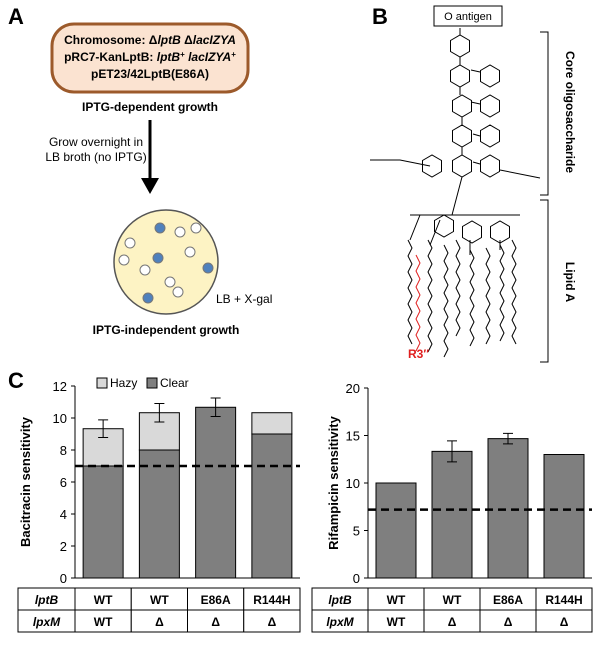 This screenshot has height=653, width=600. What do you see at coordinates (60, 386) in the screenshot?
I see `y-tick-label: 12` at bounding box center [60, 386].